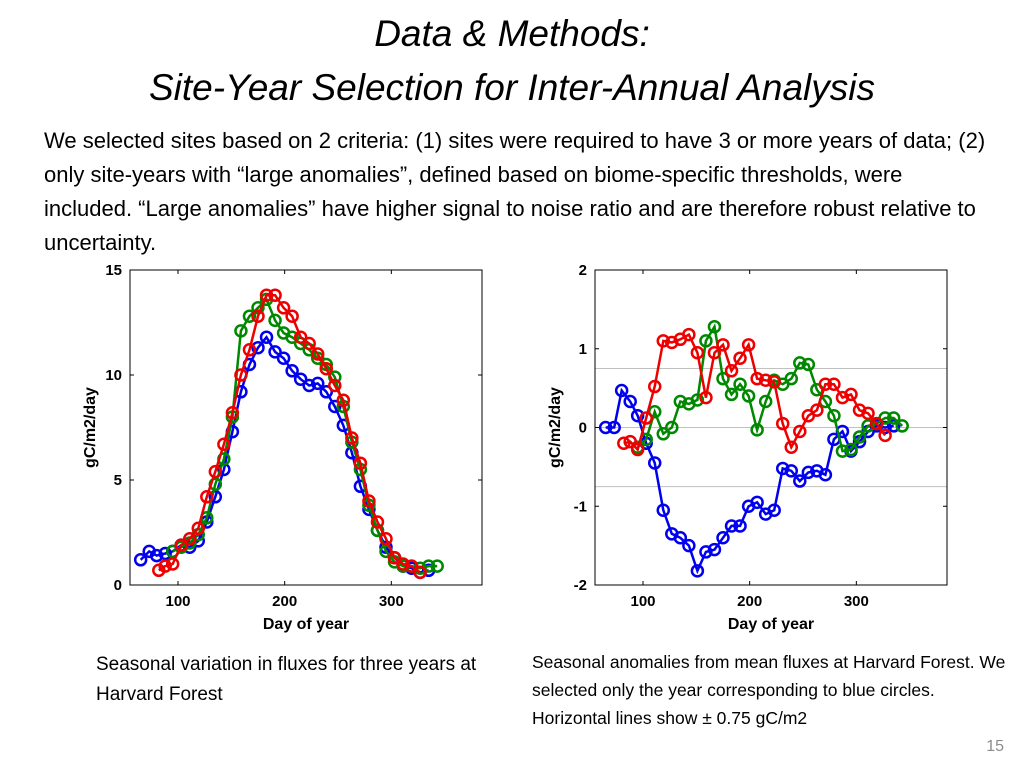 The height and width of the screenshot is (768, 1024). I want to click on y-tick-label: 1, so click(583, 349).